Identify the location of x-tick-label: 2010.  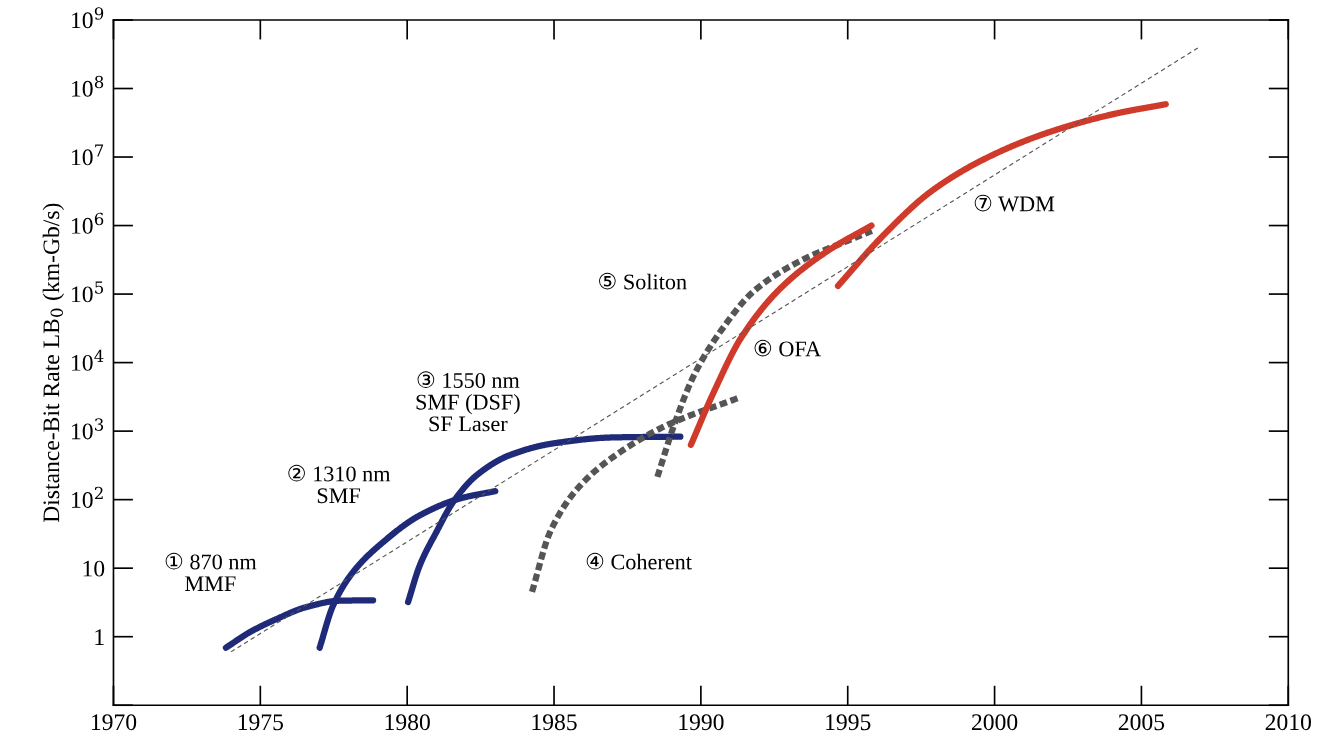
(1288, 722).